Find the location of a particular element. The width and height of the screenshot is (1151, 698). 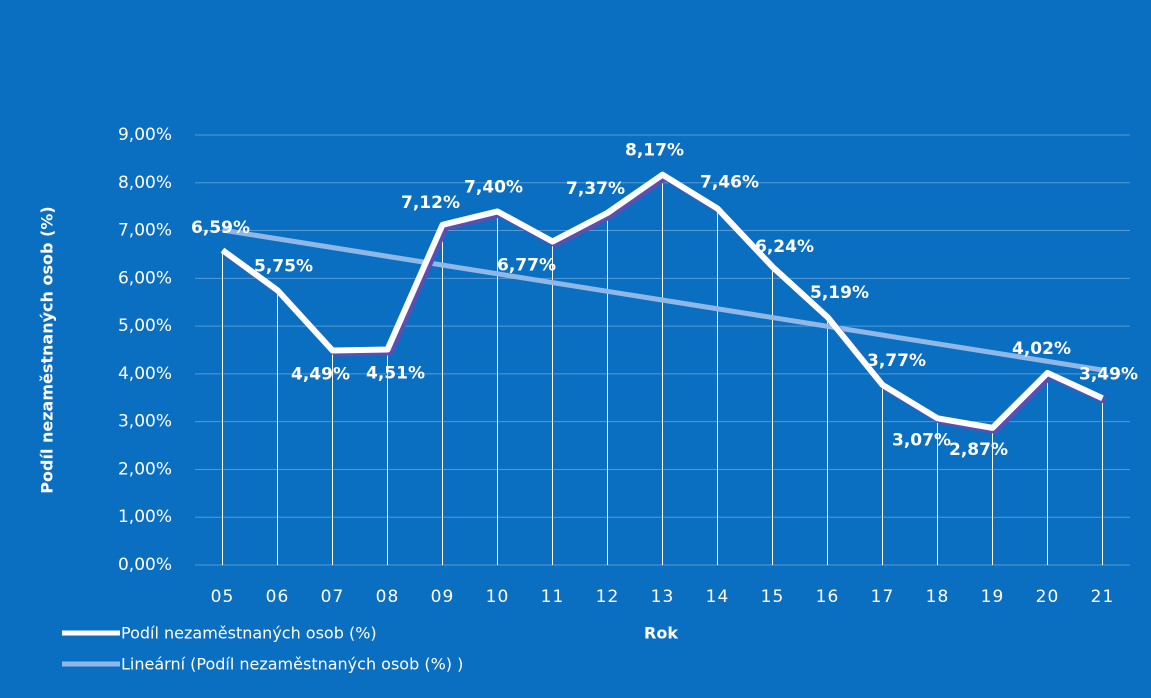

x-tick-label: 12 is located at coordinates (608, 597).